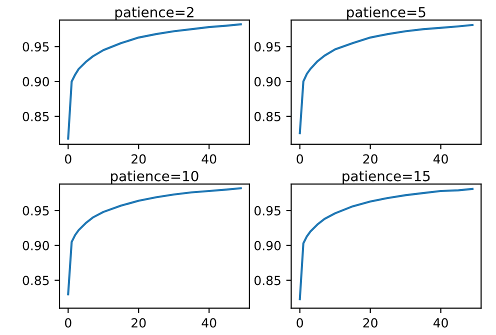 The image size is (496, 335). I want to click on chart-title: patience=15, so click(386, 177).